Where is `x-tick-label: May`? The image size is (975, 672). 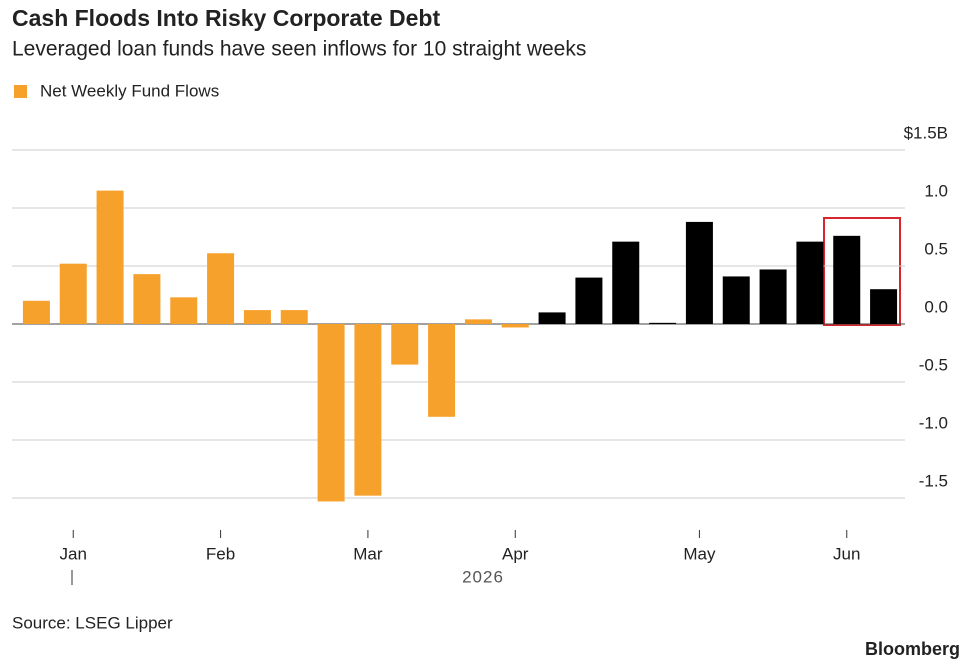
x-tick-label: May is located at coordinates (699, 553).